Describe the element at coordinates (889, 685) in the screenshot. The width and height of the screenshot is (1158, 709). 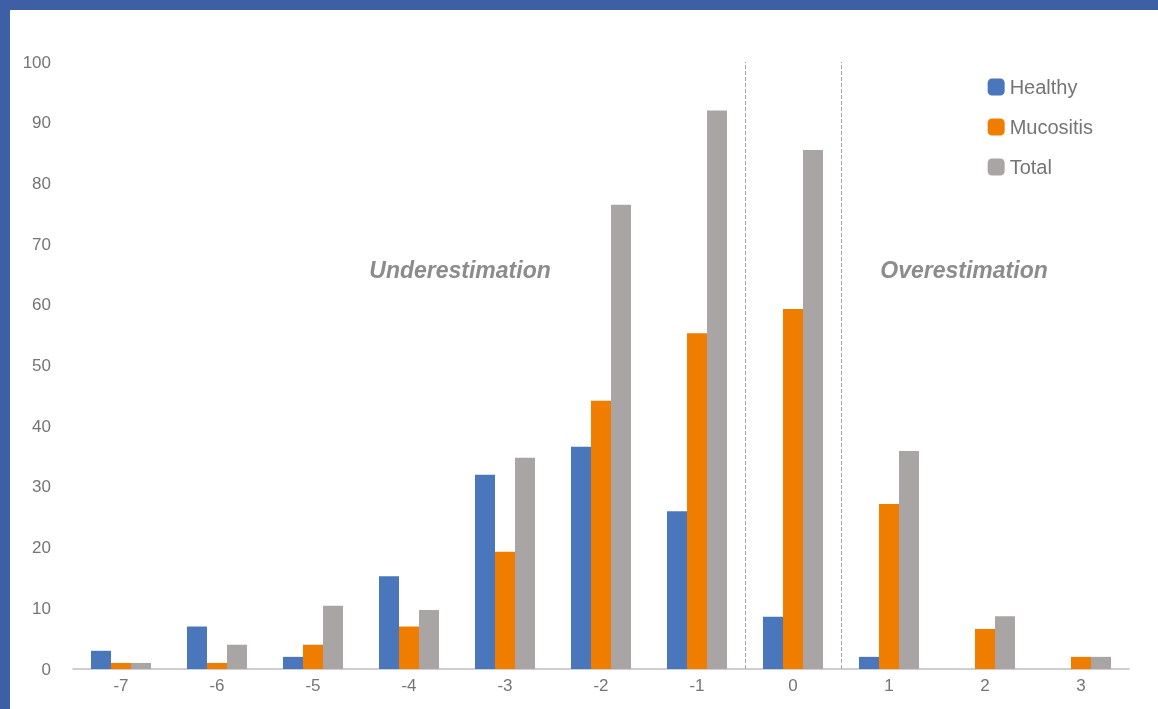
I see `x-tick-label: 1` at that location.